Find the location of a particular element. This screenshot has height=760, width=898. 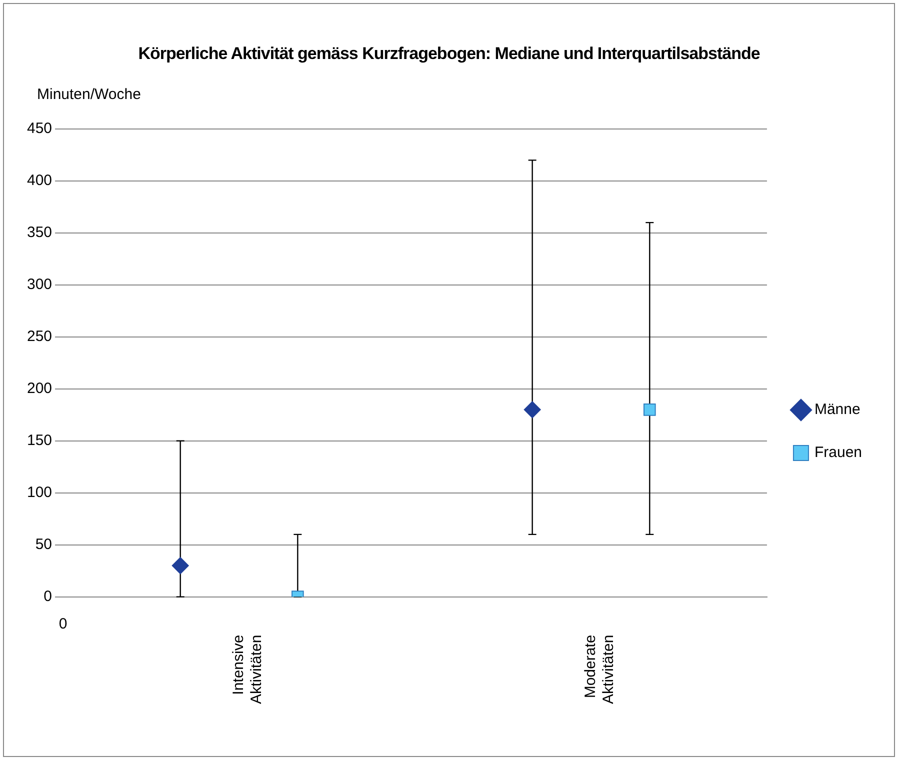

y-tick-label: 300 is located at coordinates (39, 285).